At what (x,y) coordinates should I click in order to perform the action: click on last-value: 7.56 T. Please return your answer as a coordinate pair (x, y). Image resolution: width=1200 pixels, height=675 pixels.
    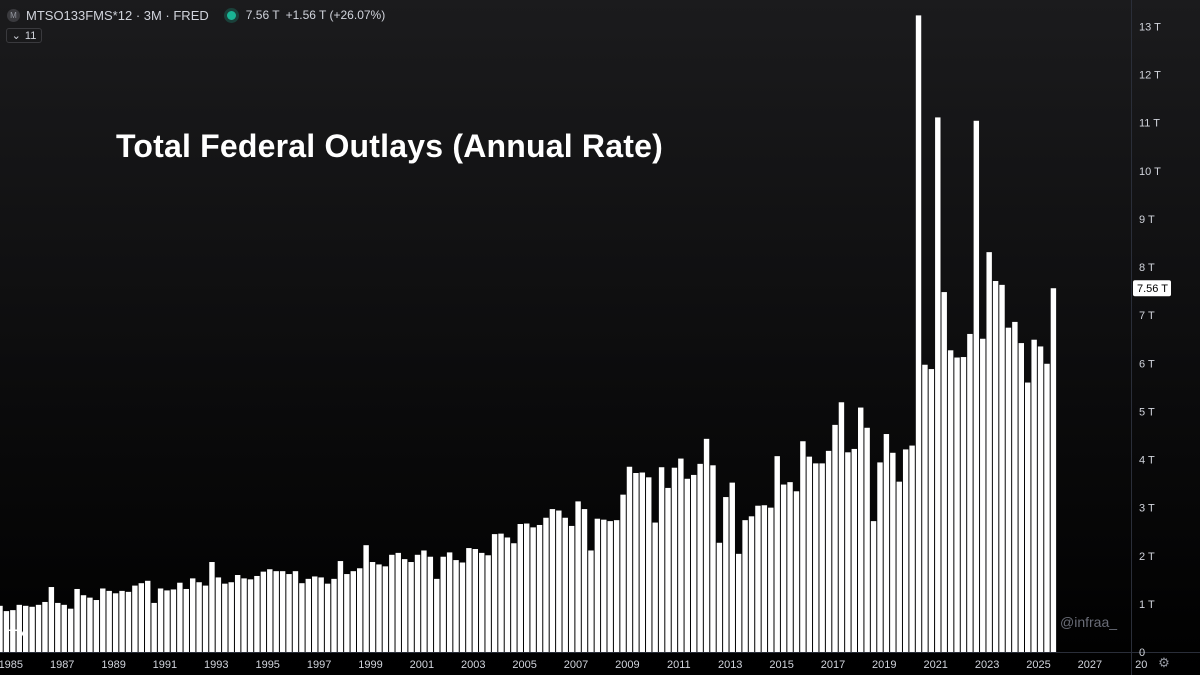
    Looking at the image, I should click on (262, 15).